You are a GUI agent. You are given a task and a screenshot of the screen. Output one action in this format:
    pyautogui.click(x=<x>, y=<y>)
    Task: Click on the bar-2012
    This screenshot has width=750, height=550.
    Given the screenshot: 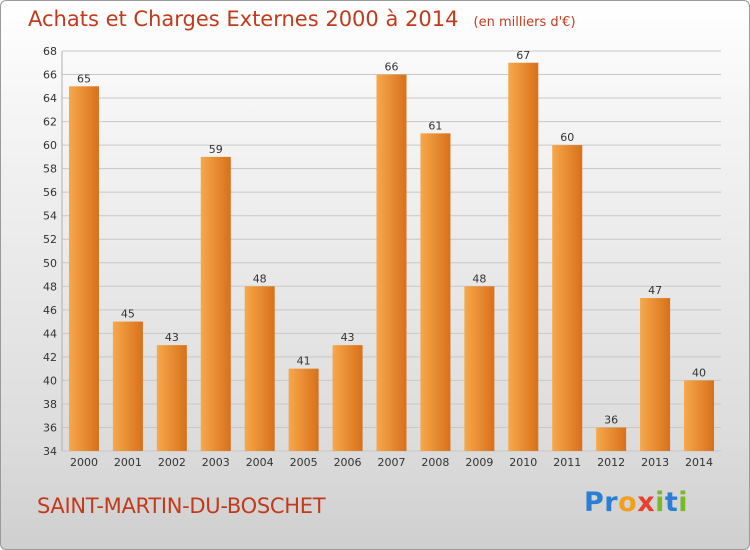 What is the action you would take?
    pyautogui.click(x=611, y=439)
    